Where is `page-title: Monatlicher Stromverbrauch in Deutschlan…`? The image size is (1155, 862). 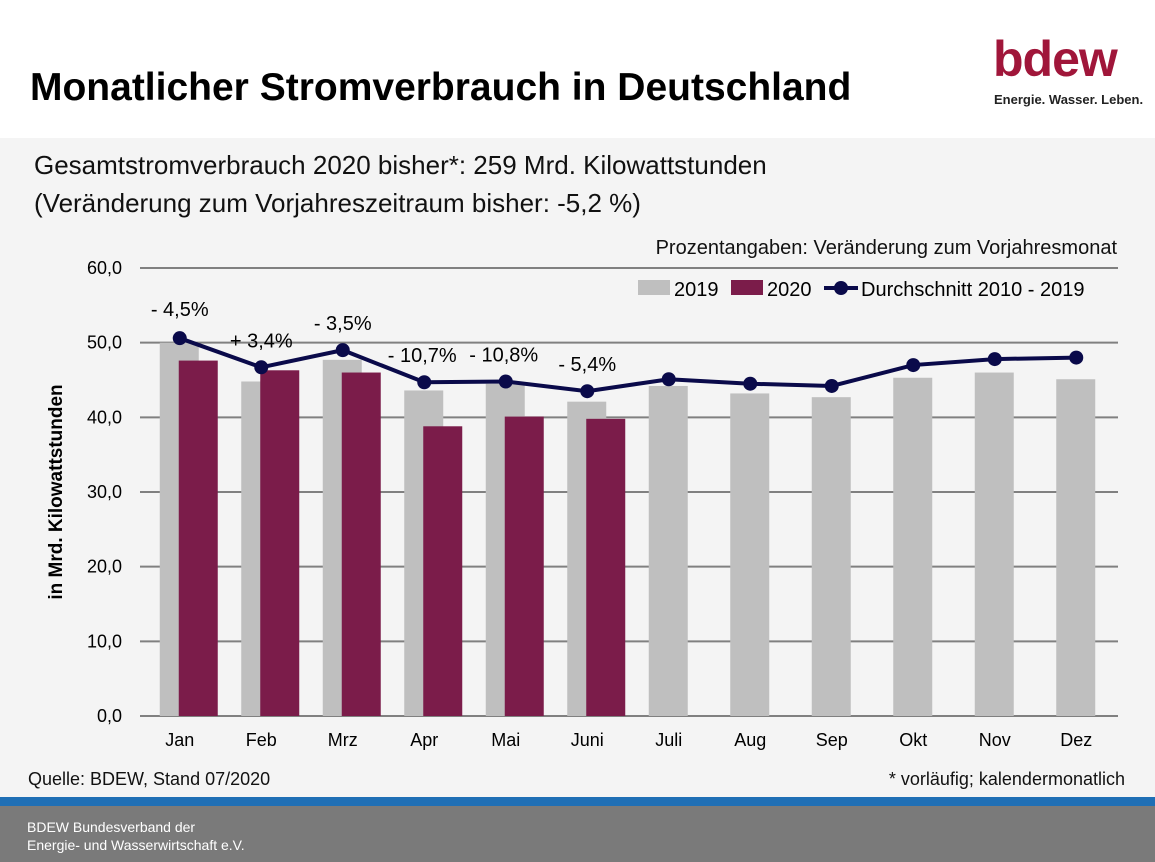 page-title: Monatlicher Stromverbrauch in Deutschlan… is located at coordinates (441, 87).